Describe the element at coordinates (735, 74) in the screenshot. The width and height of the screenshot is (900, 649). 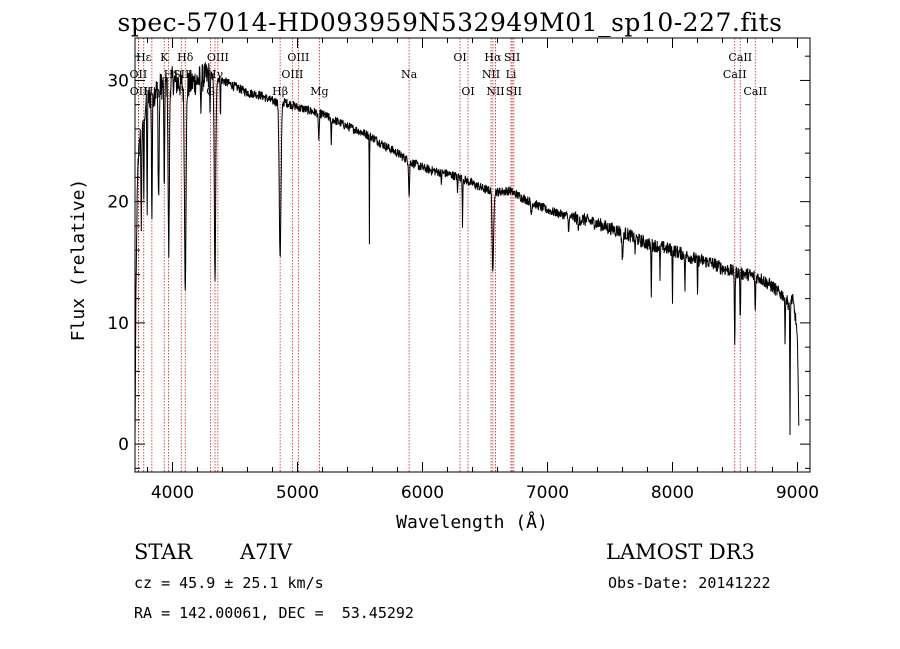
I see `line-label-25: CaII` at that location.